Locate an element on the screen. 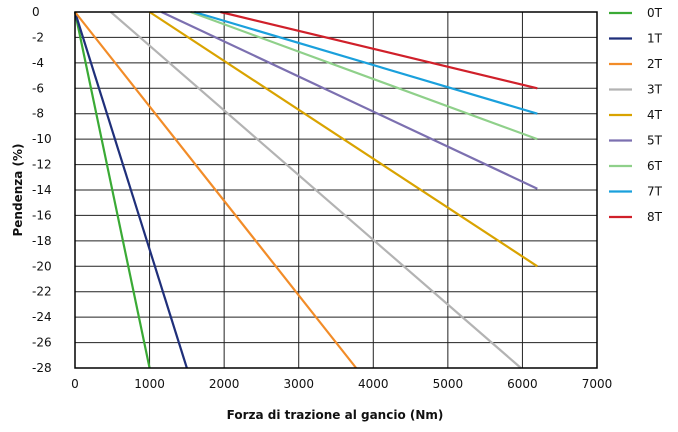  legend-label-1t: 1T is located at coordinates (655, 39).